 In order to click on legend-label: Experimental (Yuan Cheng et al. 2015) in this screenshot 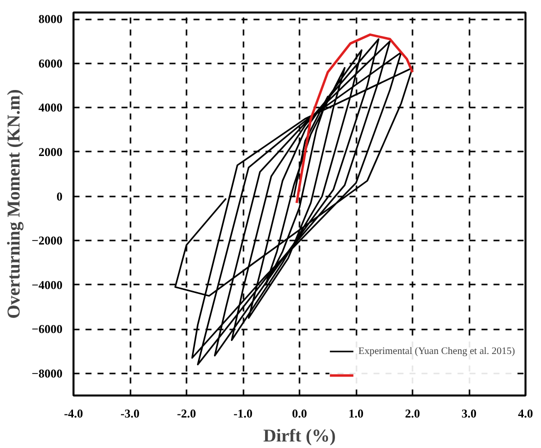, I will do `click(436, 351)`.